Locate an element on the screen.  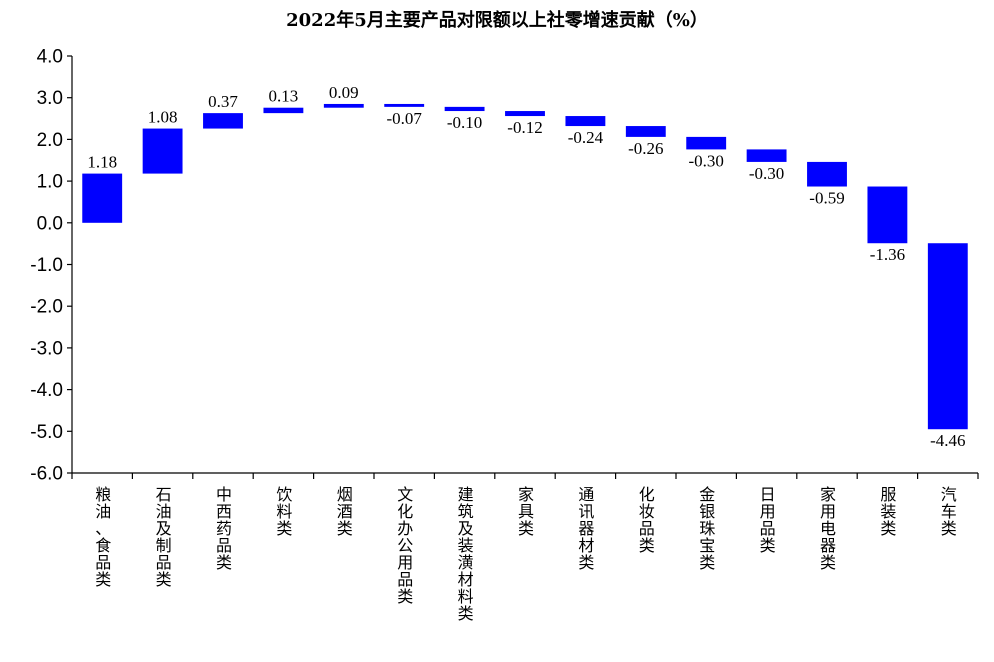
y-tick-label: -2.0 is located at coordinates (46, 307).